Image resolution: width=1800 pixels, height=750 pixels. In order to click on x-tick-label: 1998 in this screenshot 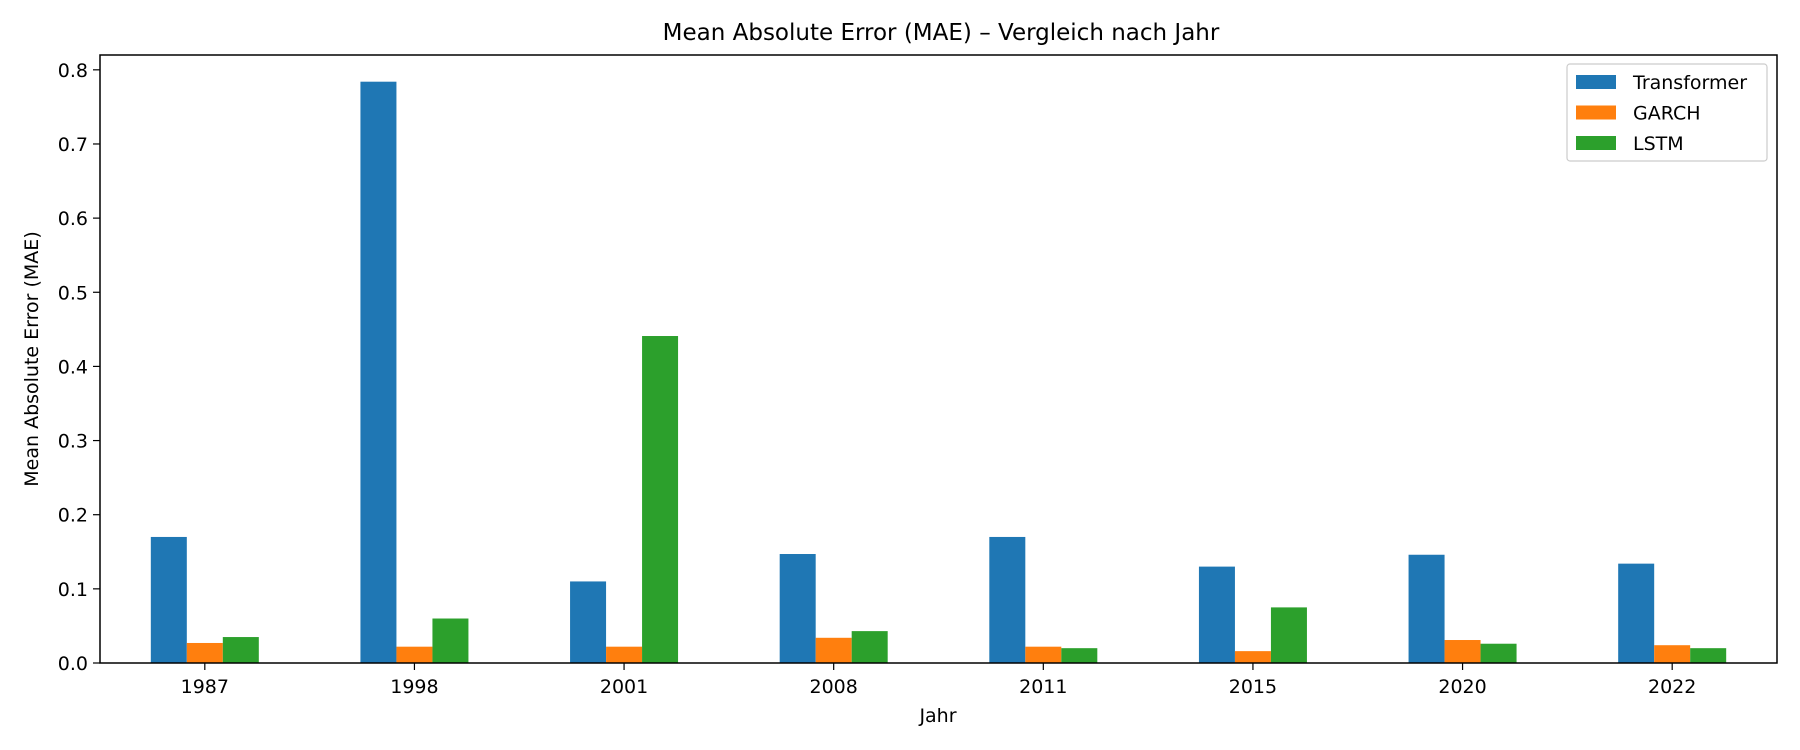, I will do `click(414, 687)`.